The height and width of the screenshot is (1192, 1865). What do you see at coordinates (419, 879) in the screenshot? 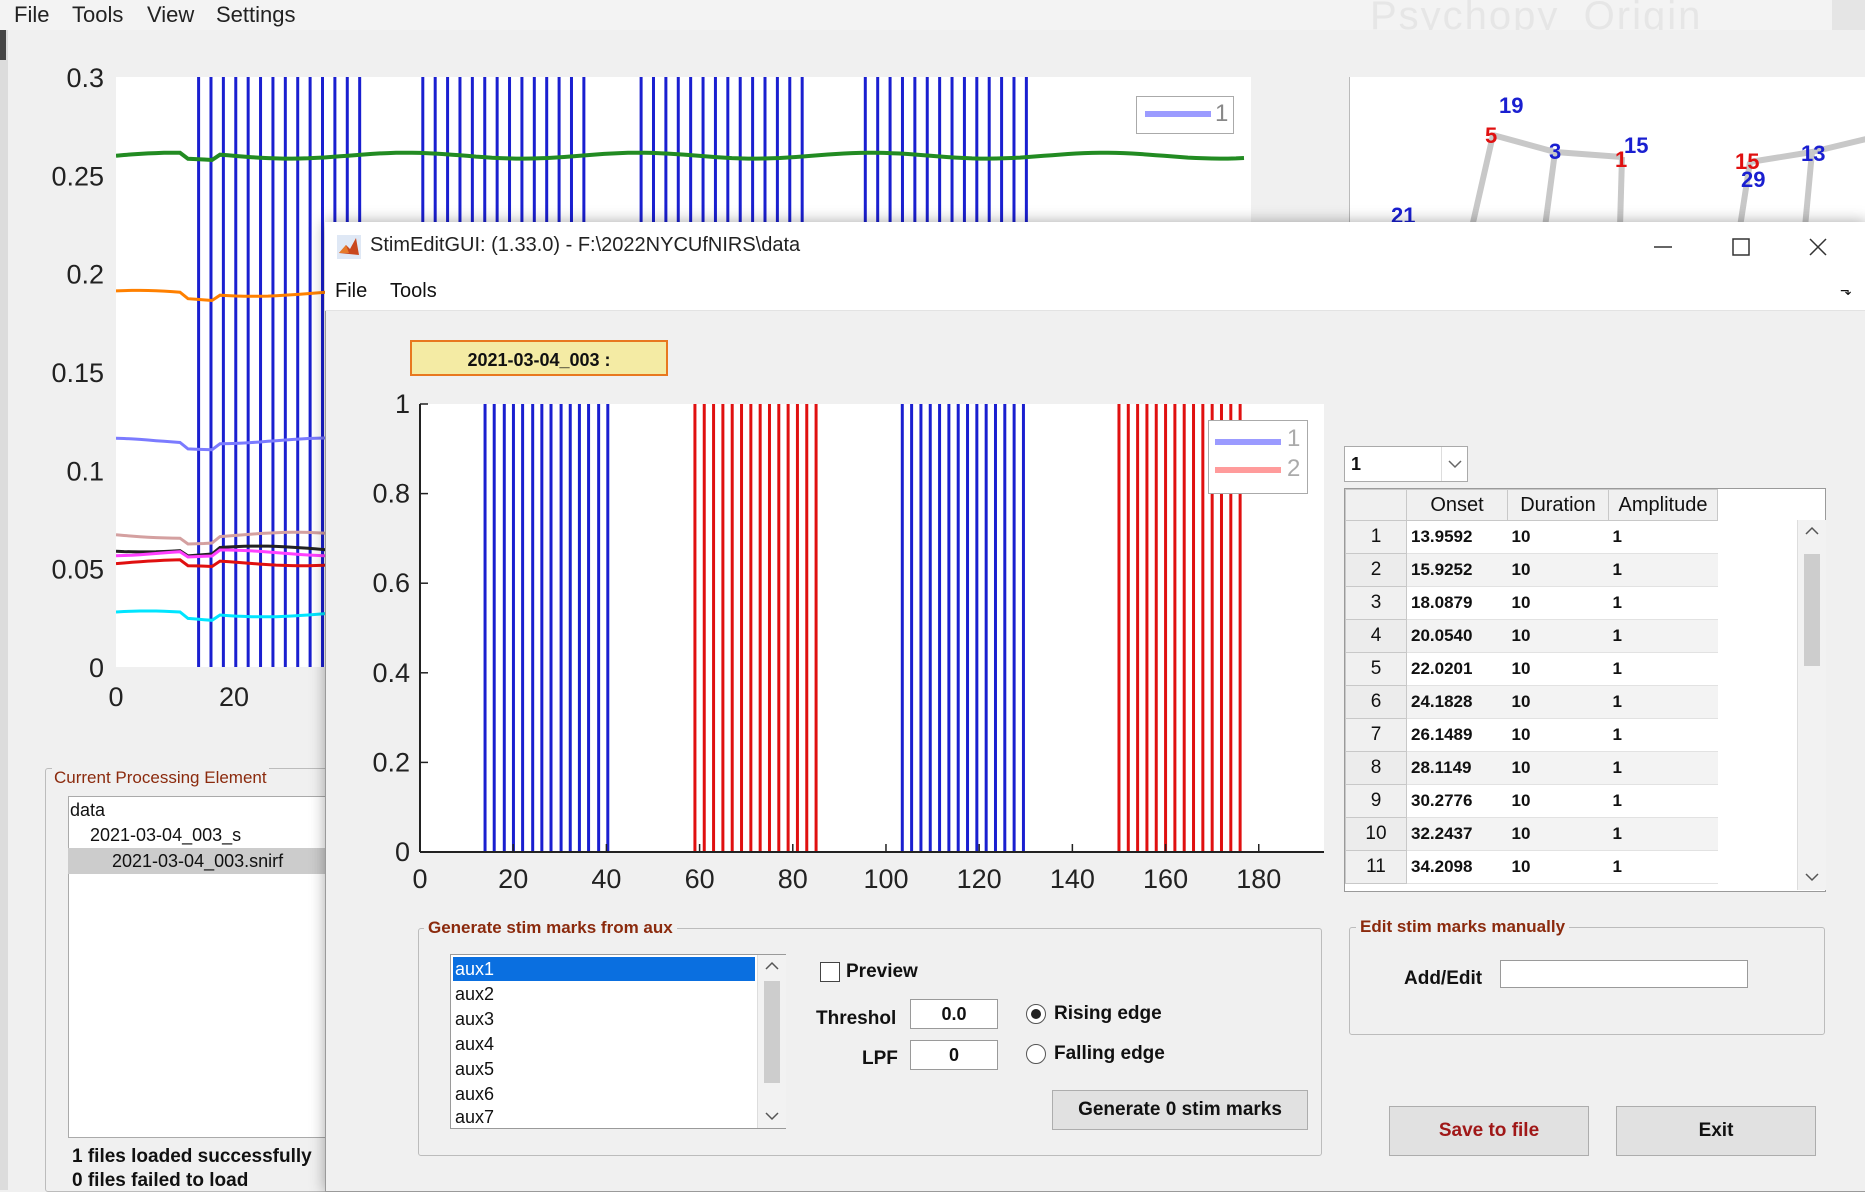
I see `x-tick-label: 0` at bounding box center [419, 879].